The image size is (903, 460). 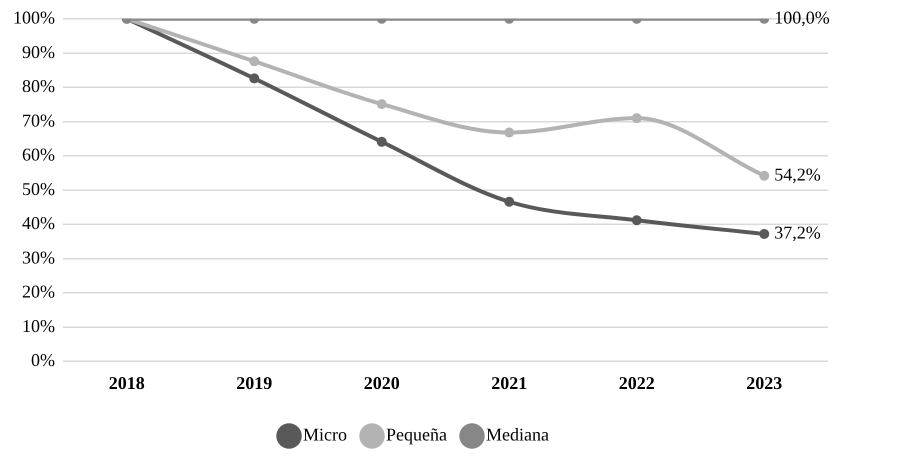 What do you see at coordinates (38, 188) in the screenshot?
I see `y-tick-label: 50%` at bounding box center [38, 188].